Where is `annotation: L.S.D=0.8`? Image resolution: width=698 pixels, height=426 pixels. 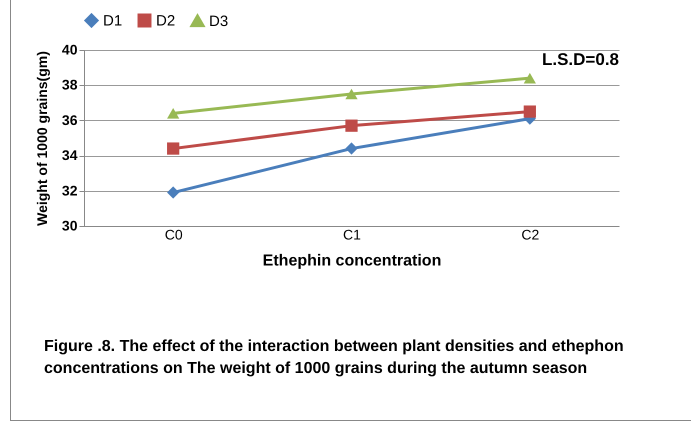
annotation: L.S.D=0.8 is located at coordinates (580, 59).